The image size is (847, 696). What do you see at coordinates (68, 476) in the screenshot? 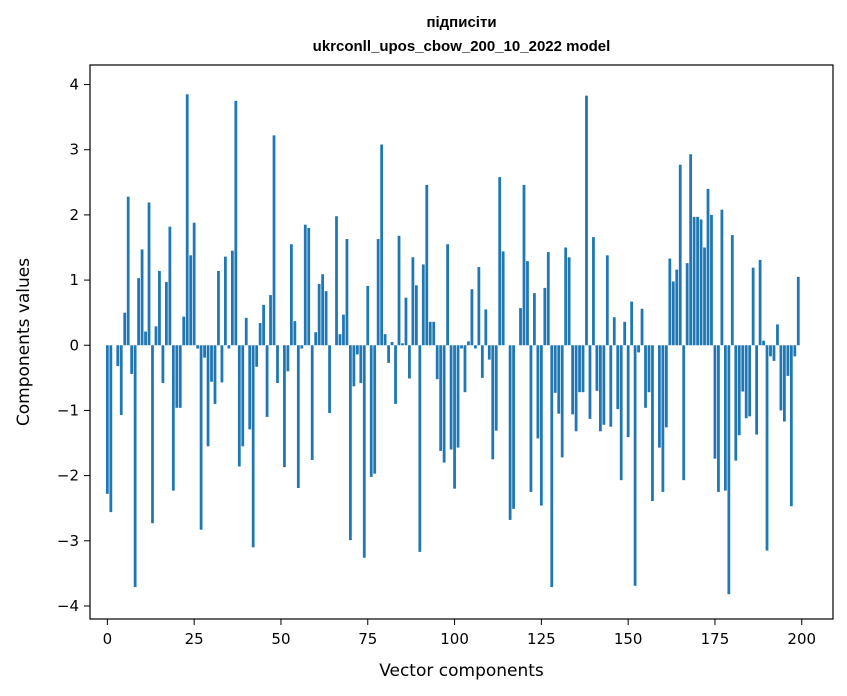
I see `y-tick-label: −2` at bounding box center [68, 476].